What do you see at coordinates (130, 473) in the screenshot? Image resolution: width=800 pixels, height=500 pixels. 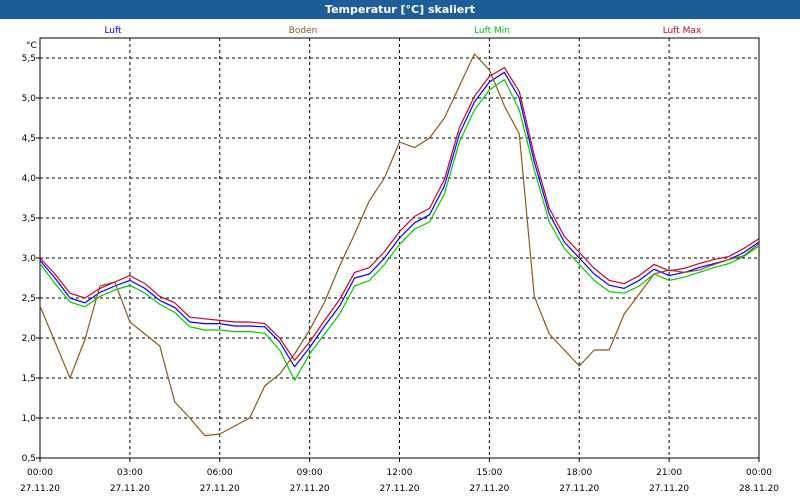 I see `x-tick-time: 03:00` at bounding box center [130, 473].